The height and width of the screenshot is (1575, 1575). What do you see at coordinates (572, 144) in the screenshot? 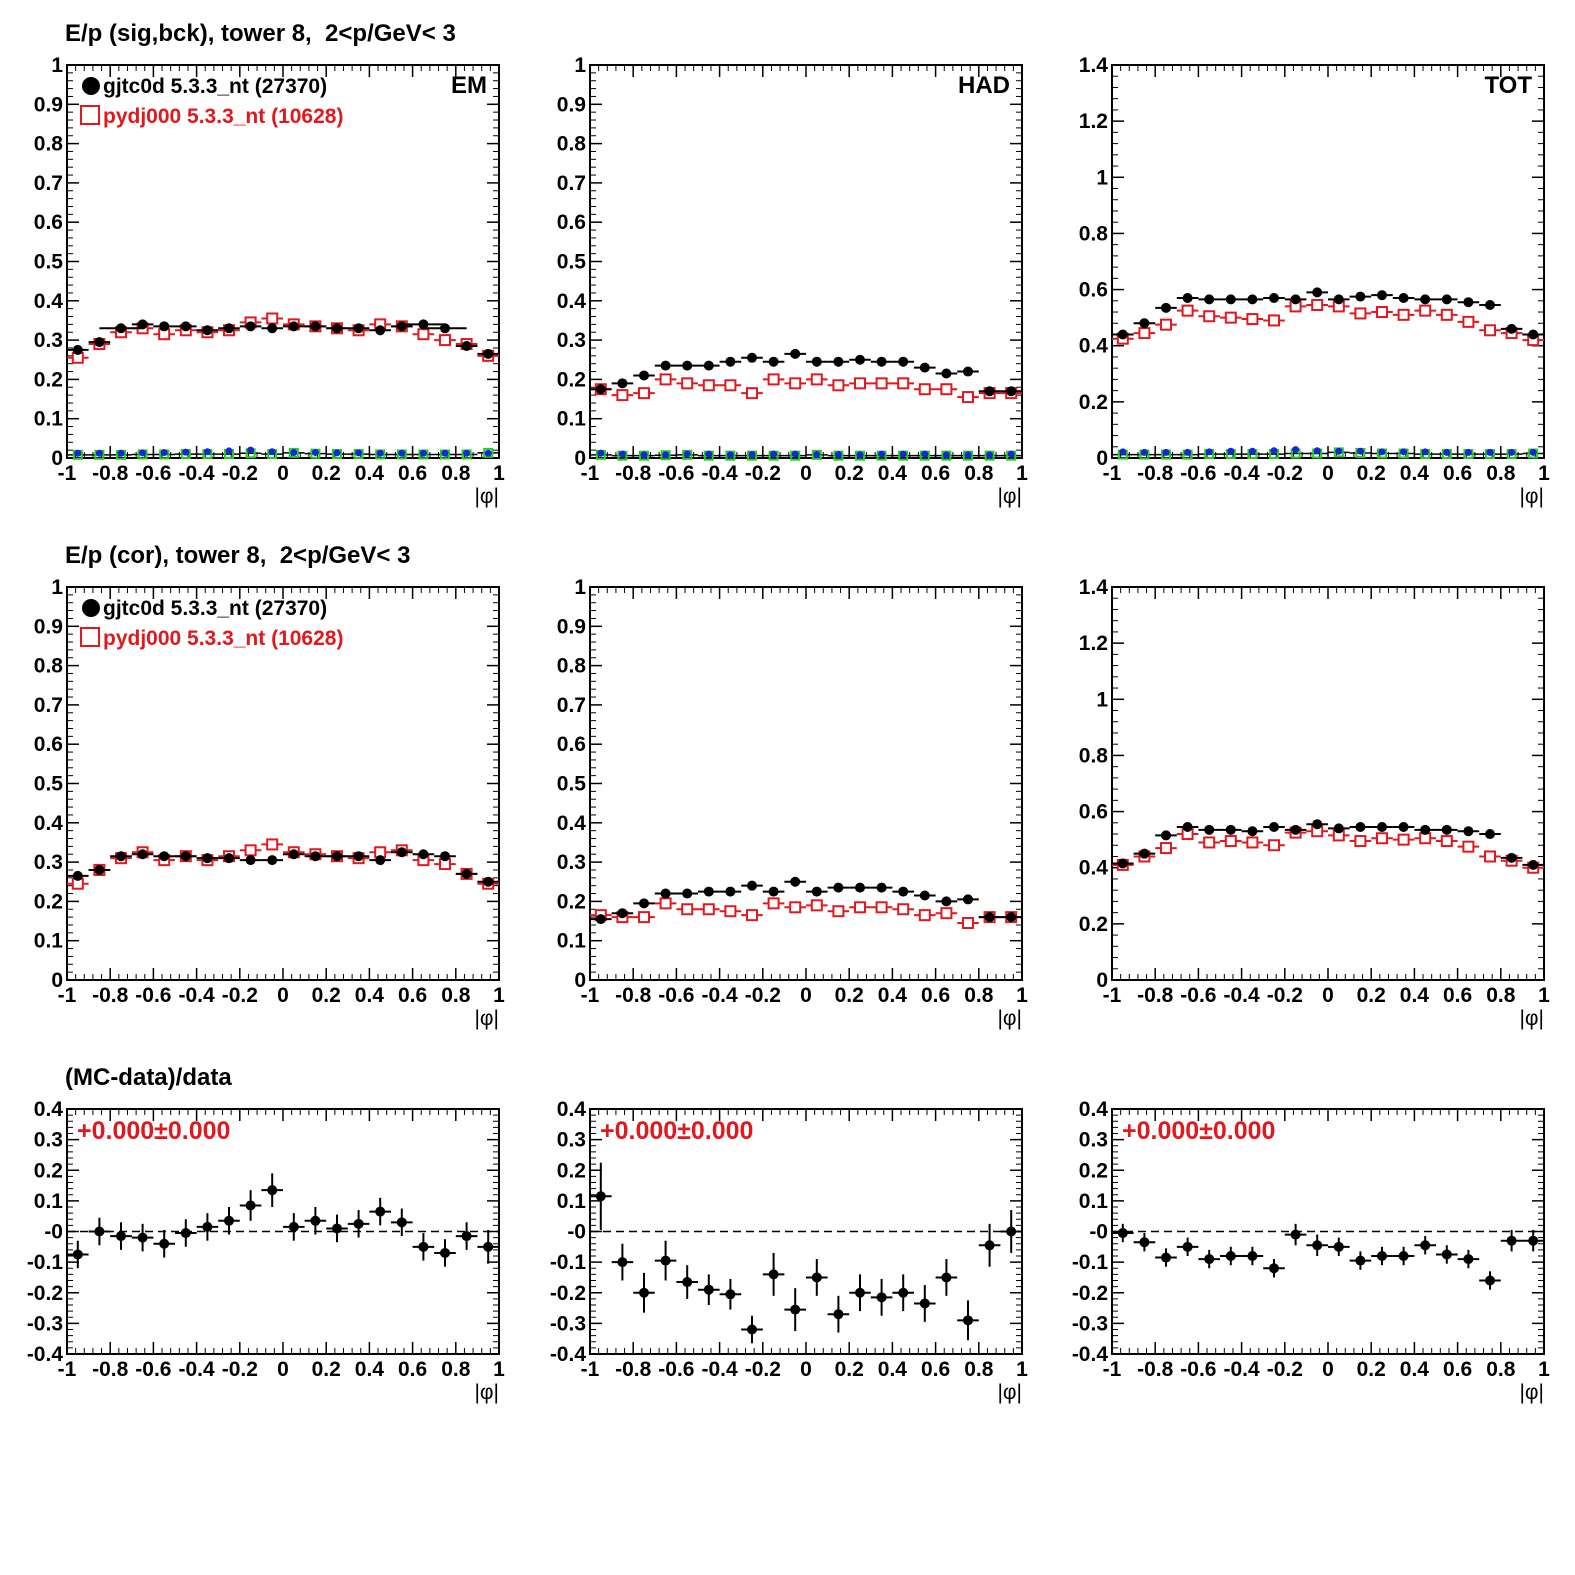
I see `y-tick-label: 0.8` at bounding box center [572, 144].